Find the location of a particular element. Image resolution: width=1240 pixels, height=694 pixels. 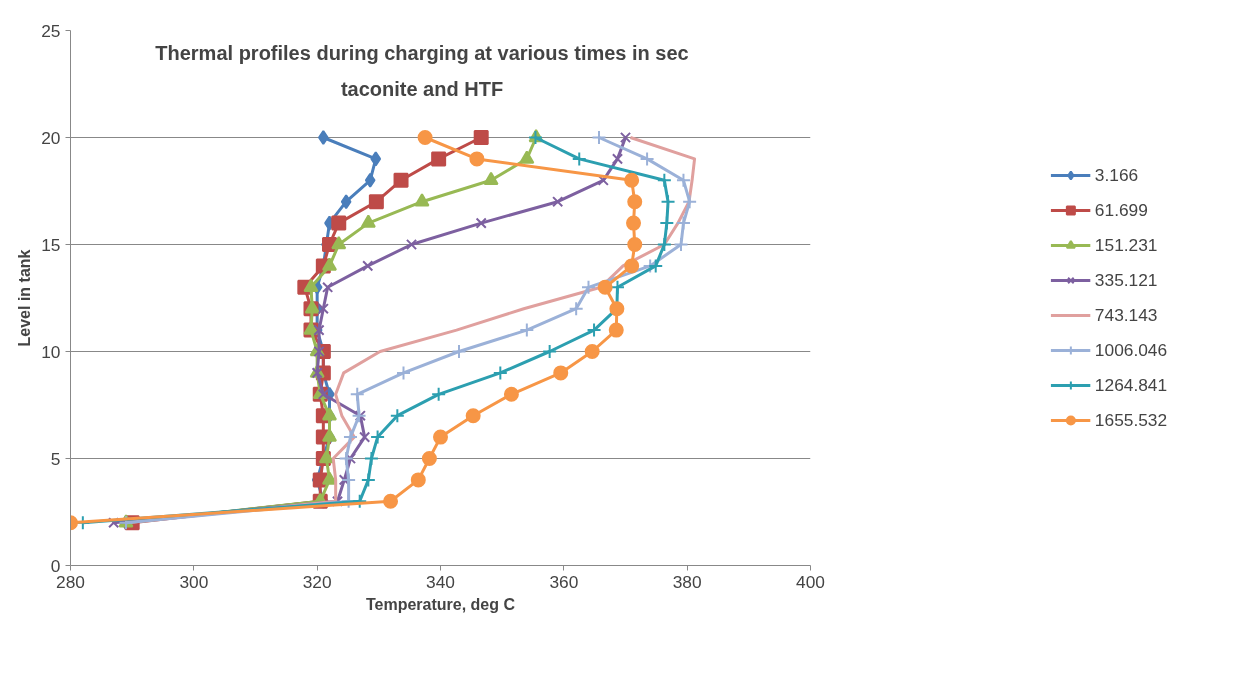

y-tick-label: 20 is located at coordinates (51, 137).